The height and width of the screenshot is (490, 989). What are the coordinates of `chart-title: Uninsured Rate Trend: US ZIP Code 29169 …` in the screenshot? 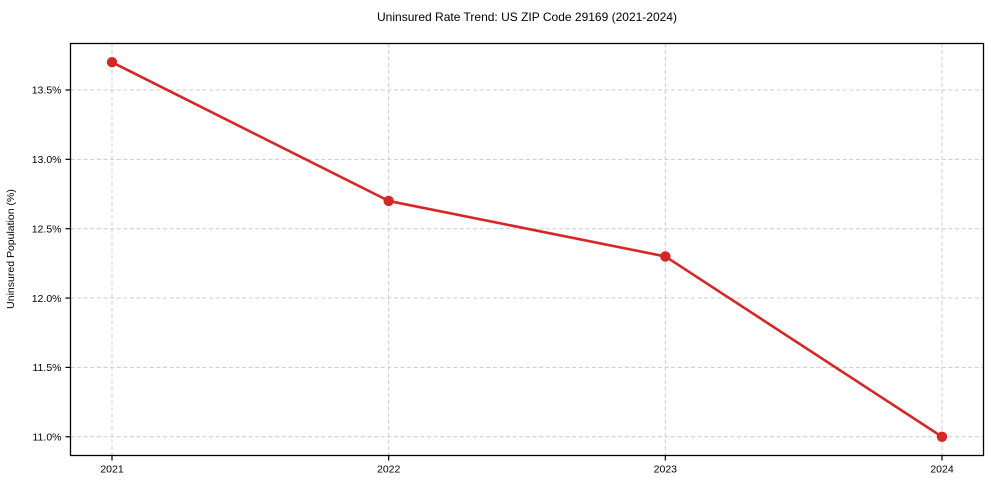 It's located at (527, 17).